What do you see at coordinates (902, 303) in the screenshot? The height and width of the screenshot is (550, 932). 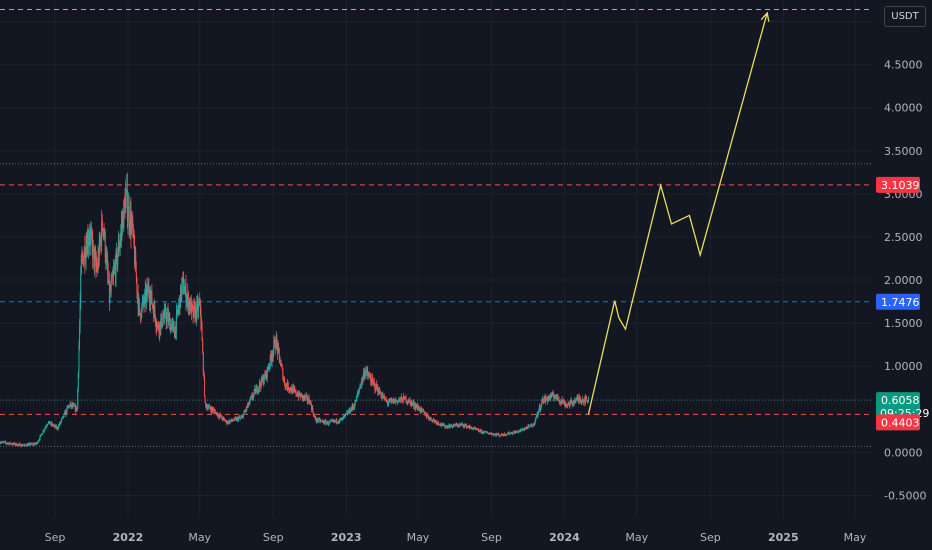 I see `price-labels: 3.1039 1.7476 0.6058 09:25:29 0.4403` at bounding box center [902, 303].